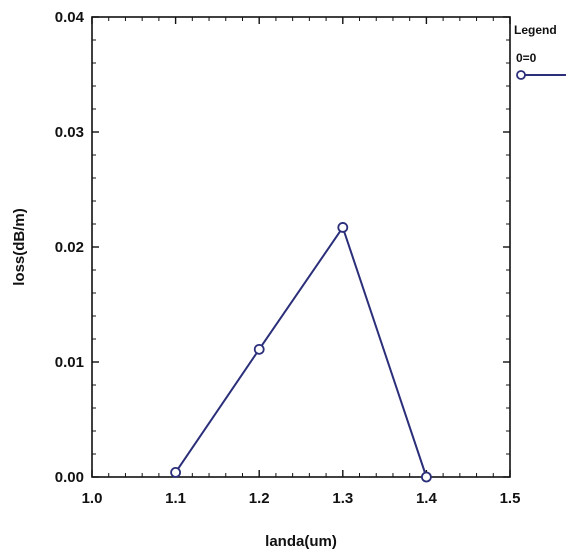 The width and height of the screenshot is (567, 554). I want to click on x-tick-label: 1.3, so click(342, 498).